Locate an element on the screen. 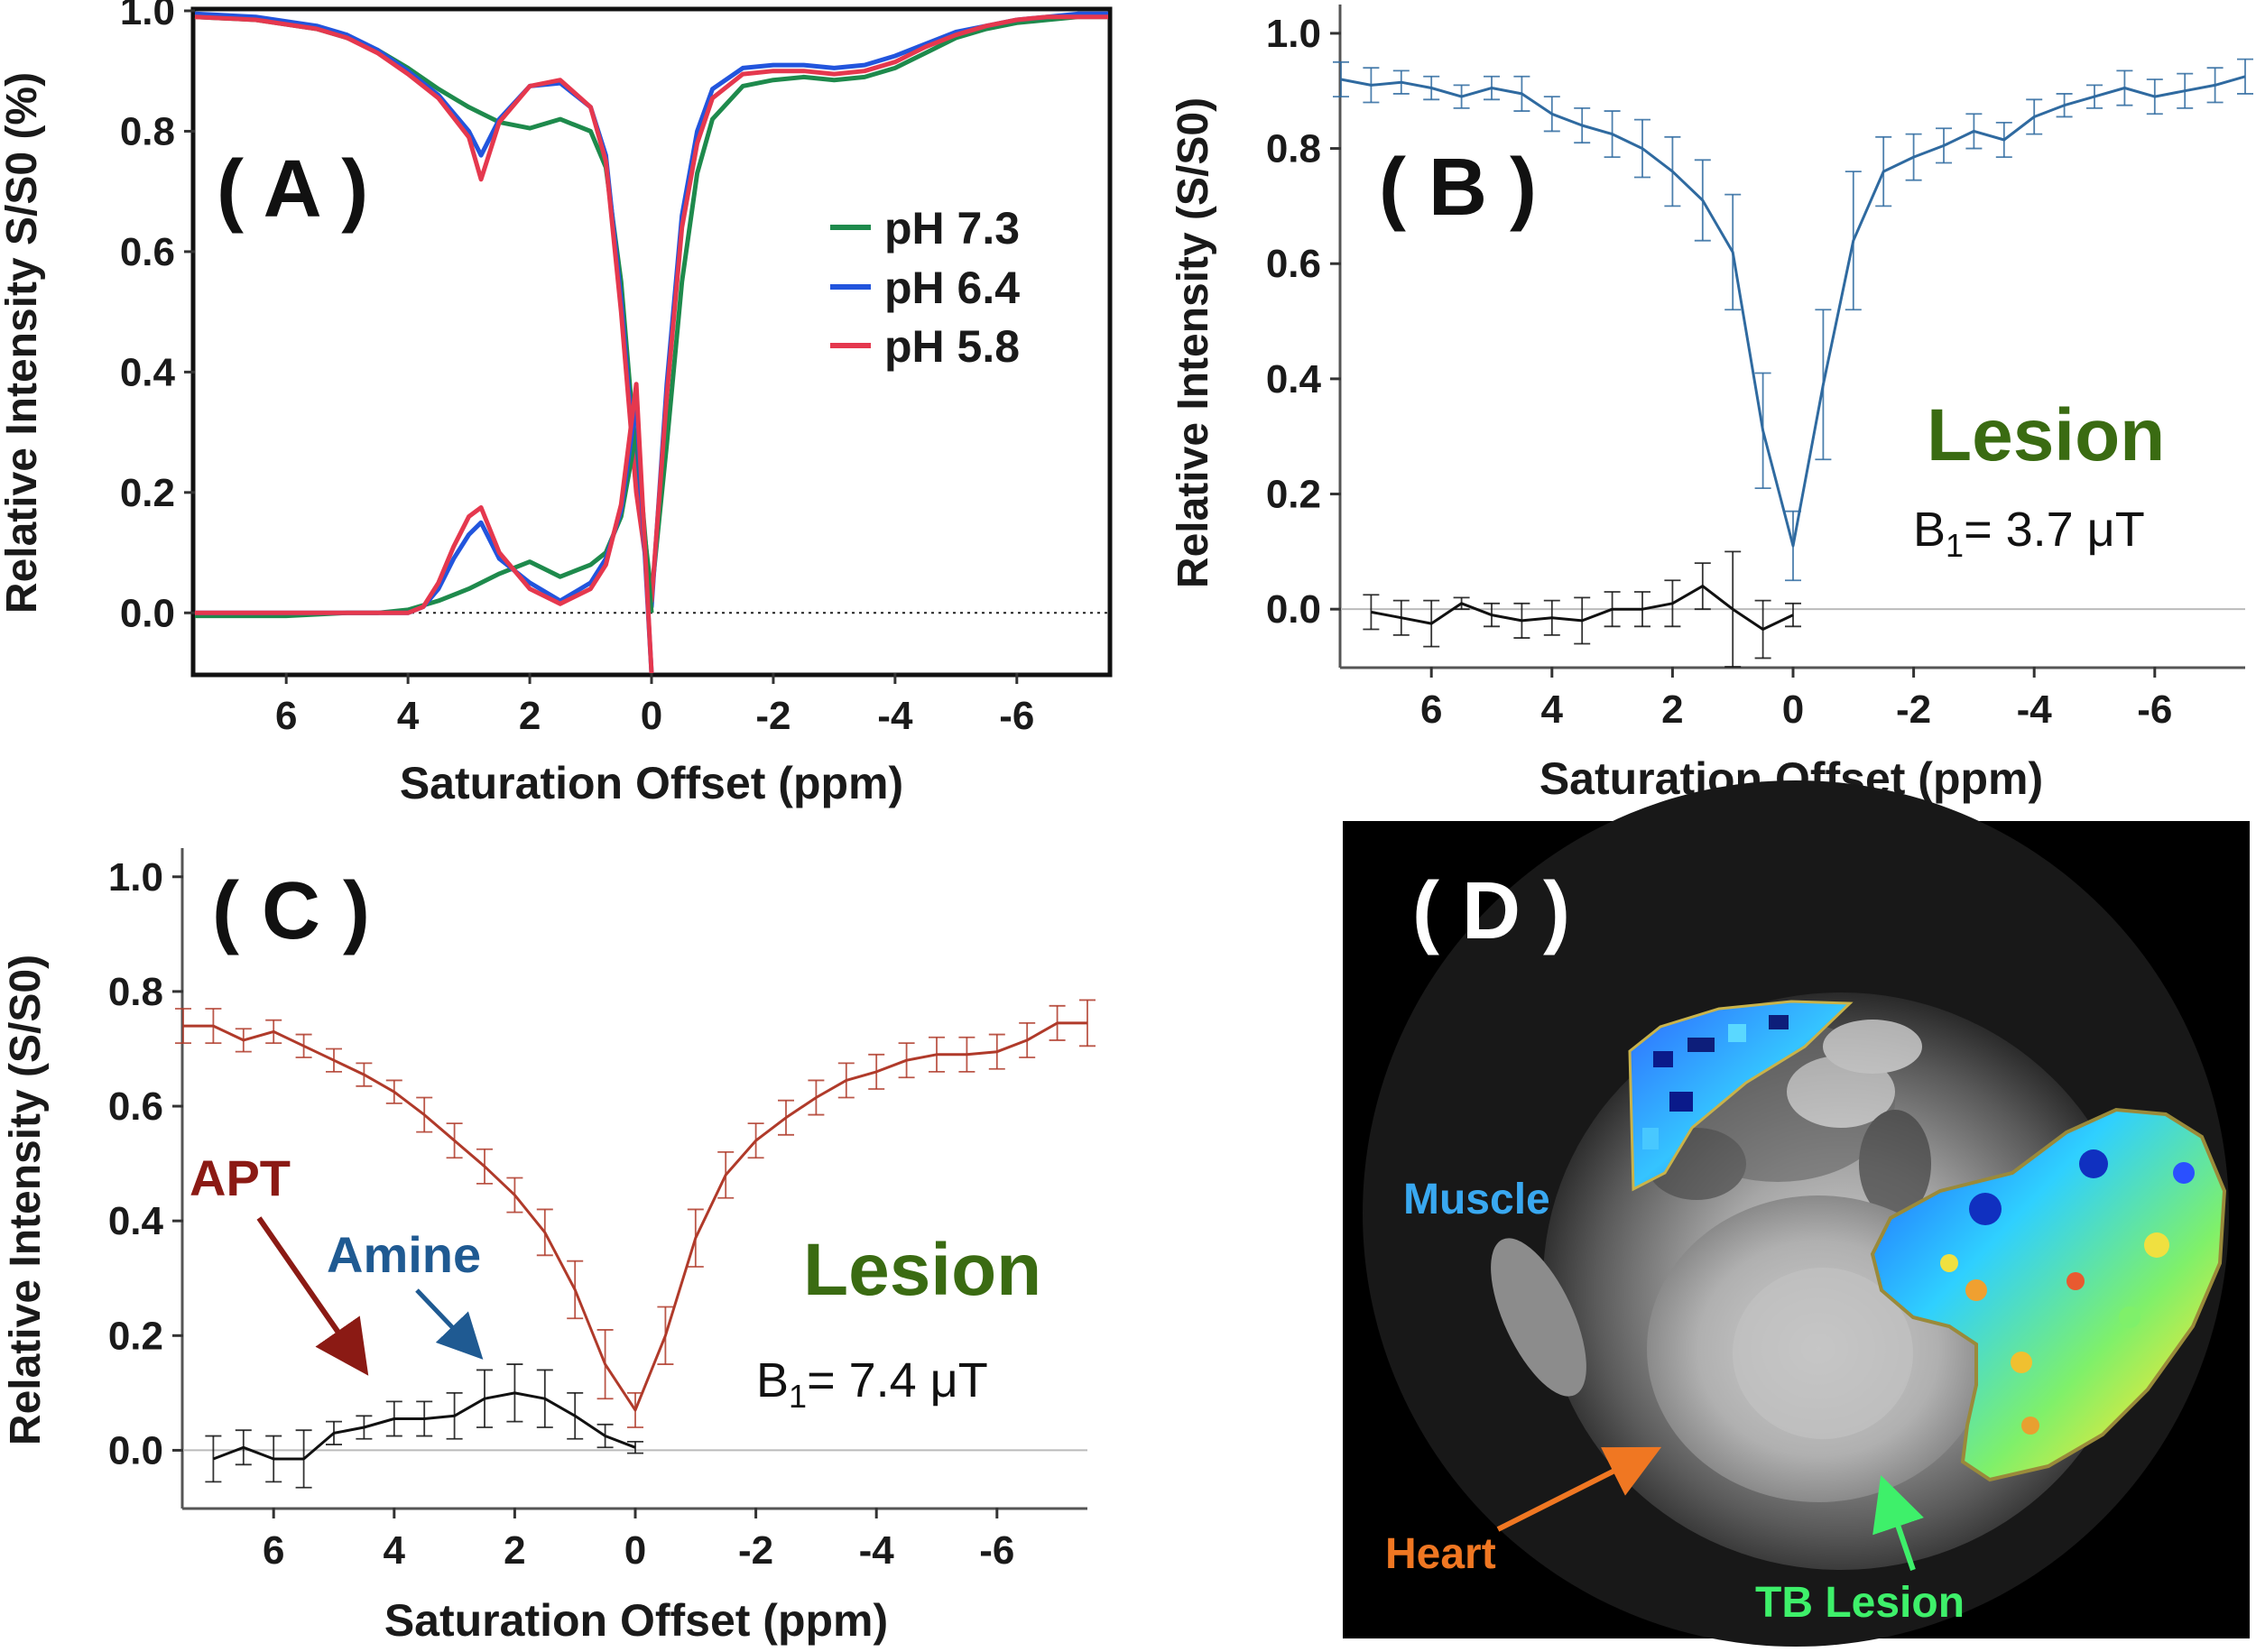 This screenshot has height=1652, width=2256. panel-b-ylabel: Relative Intensity (S/S0) is located at coordinates (1193, 342).